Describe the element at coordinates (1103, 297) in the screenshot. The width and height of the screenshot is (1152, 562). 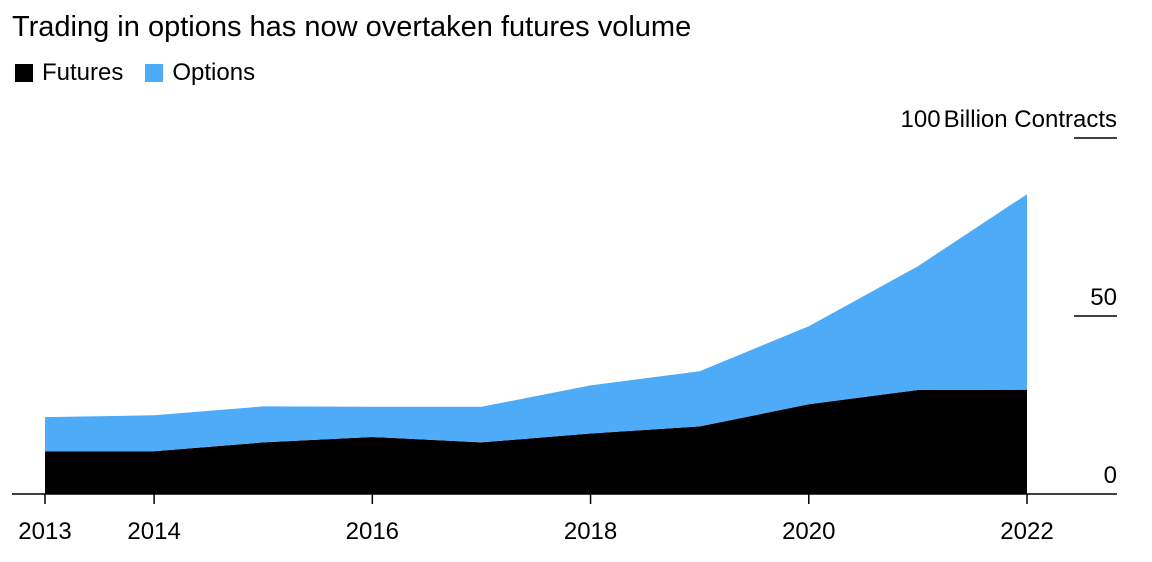
I see `y-tick-label-50: 50` at that location.